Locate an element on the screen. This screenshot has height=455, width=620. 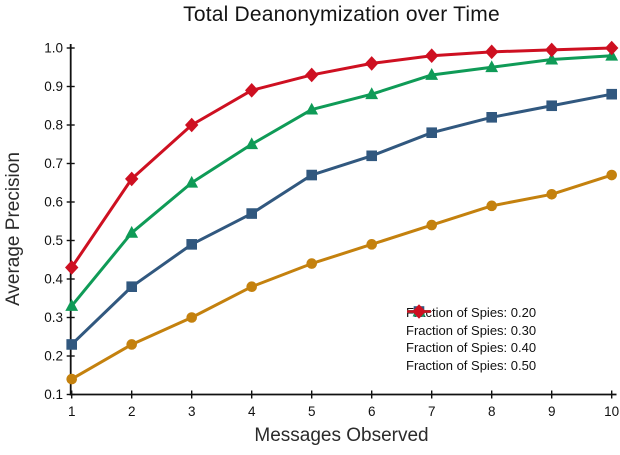
svg-text: 0.5 is located at coordinates (53, 240).